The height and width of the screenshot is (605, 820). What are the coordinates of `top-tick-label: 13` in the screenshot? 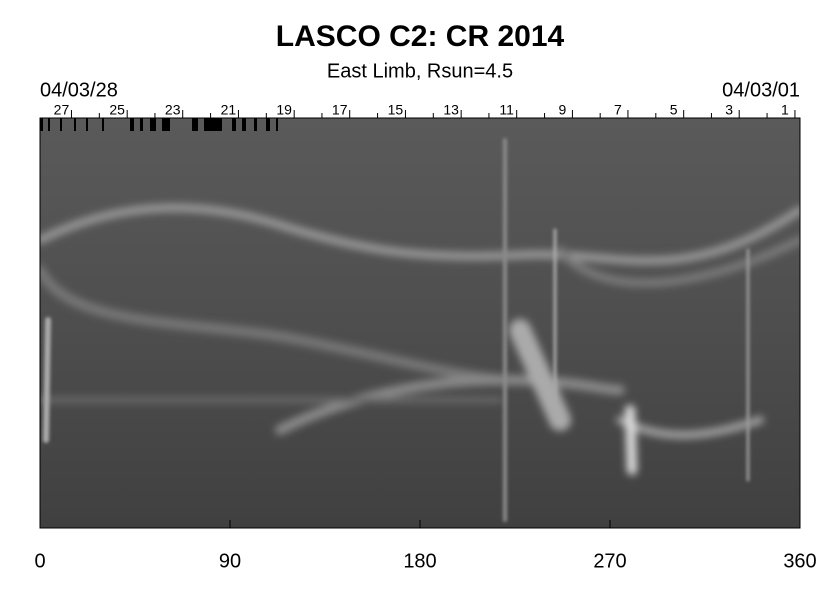 It's located at (451, 110).